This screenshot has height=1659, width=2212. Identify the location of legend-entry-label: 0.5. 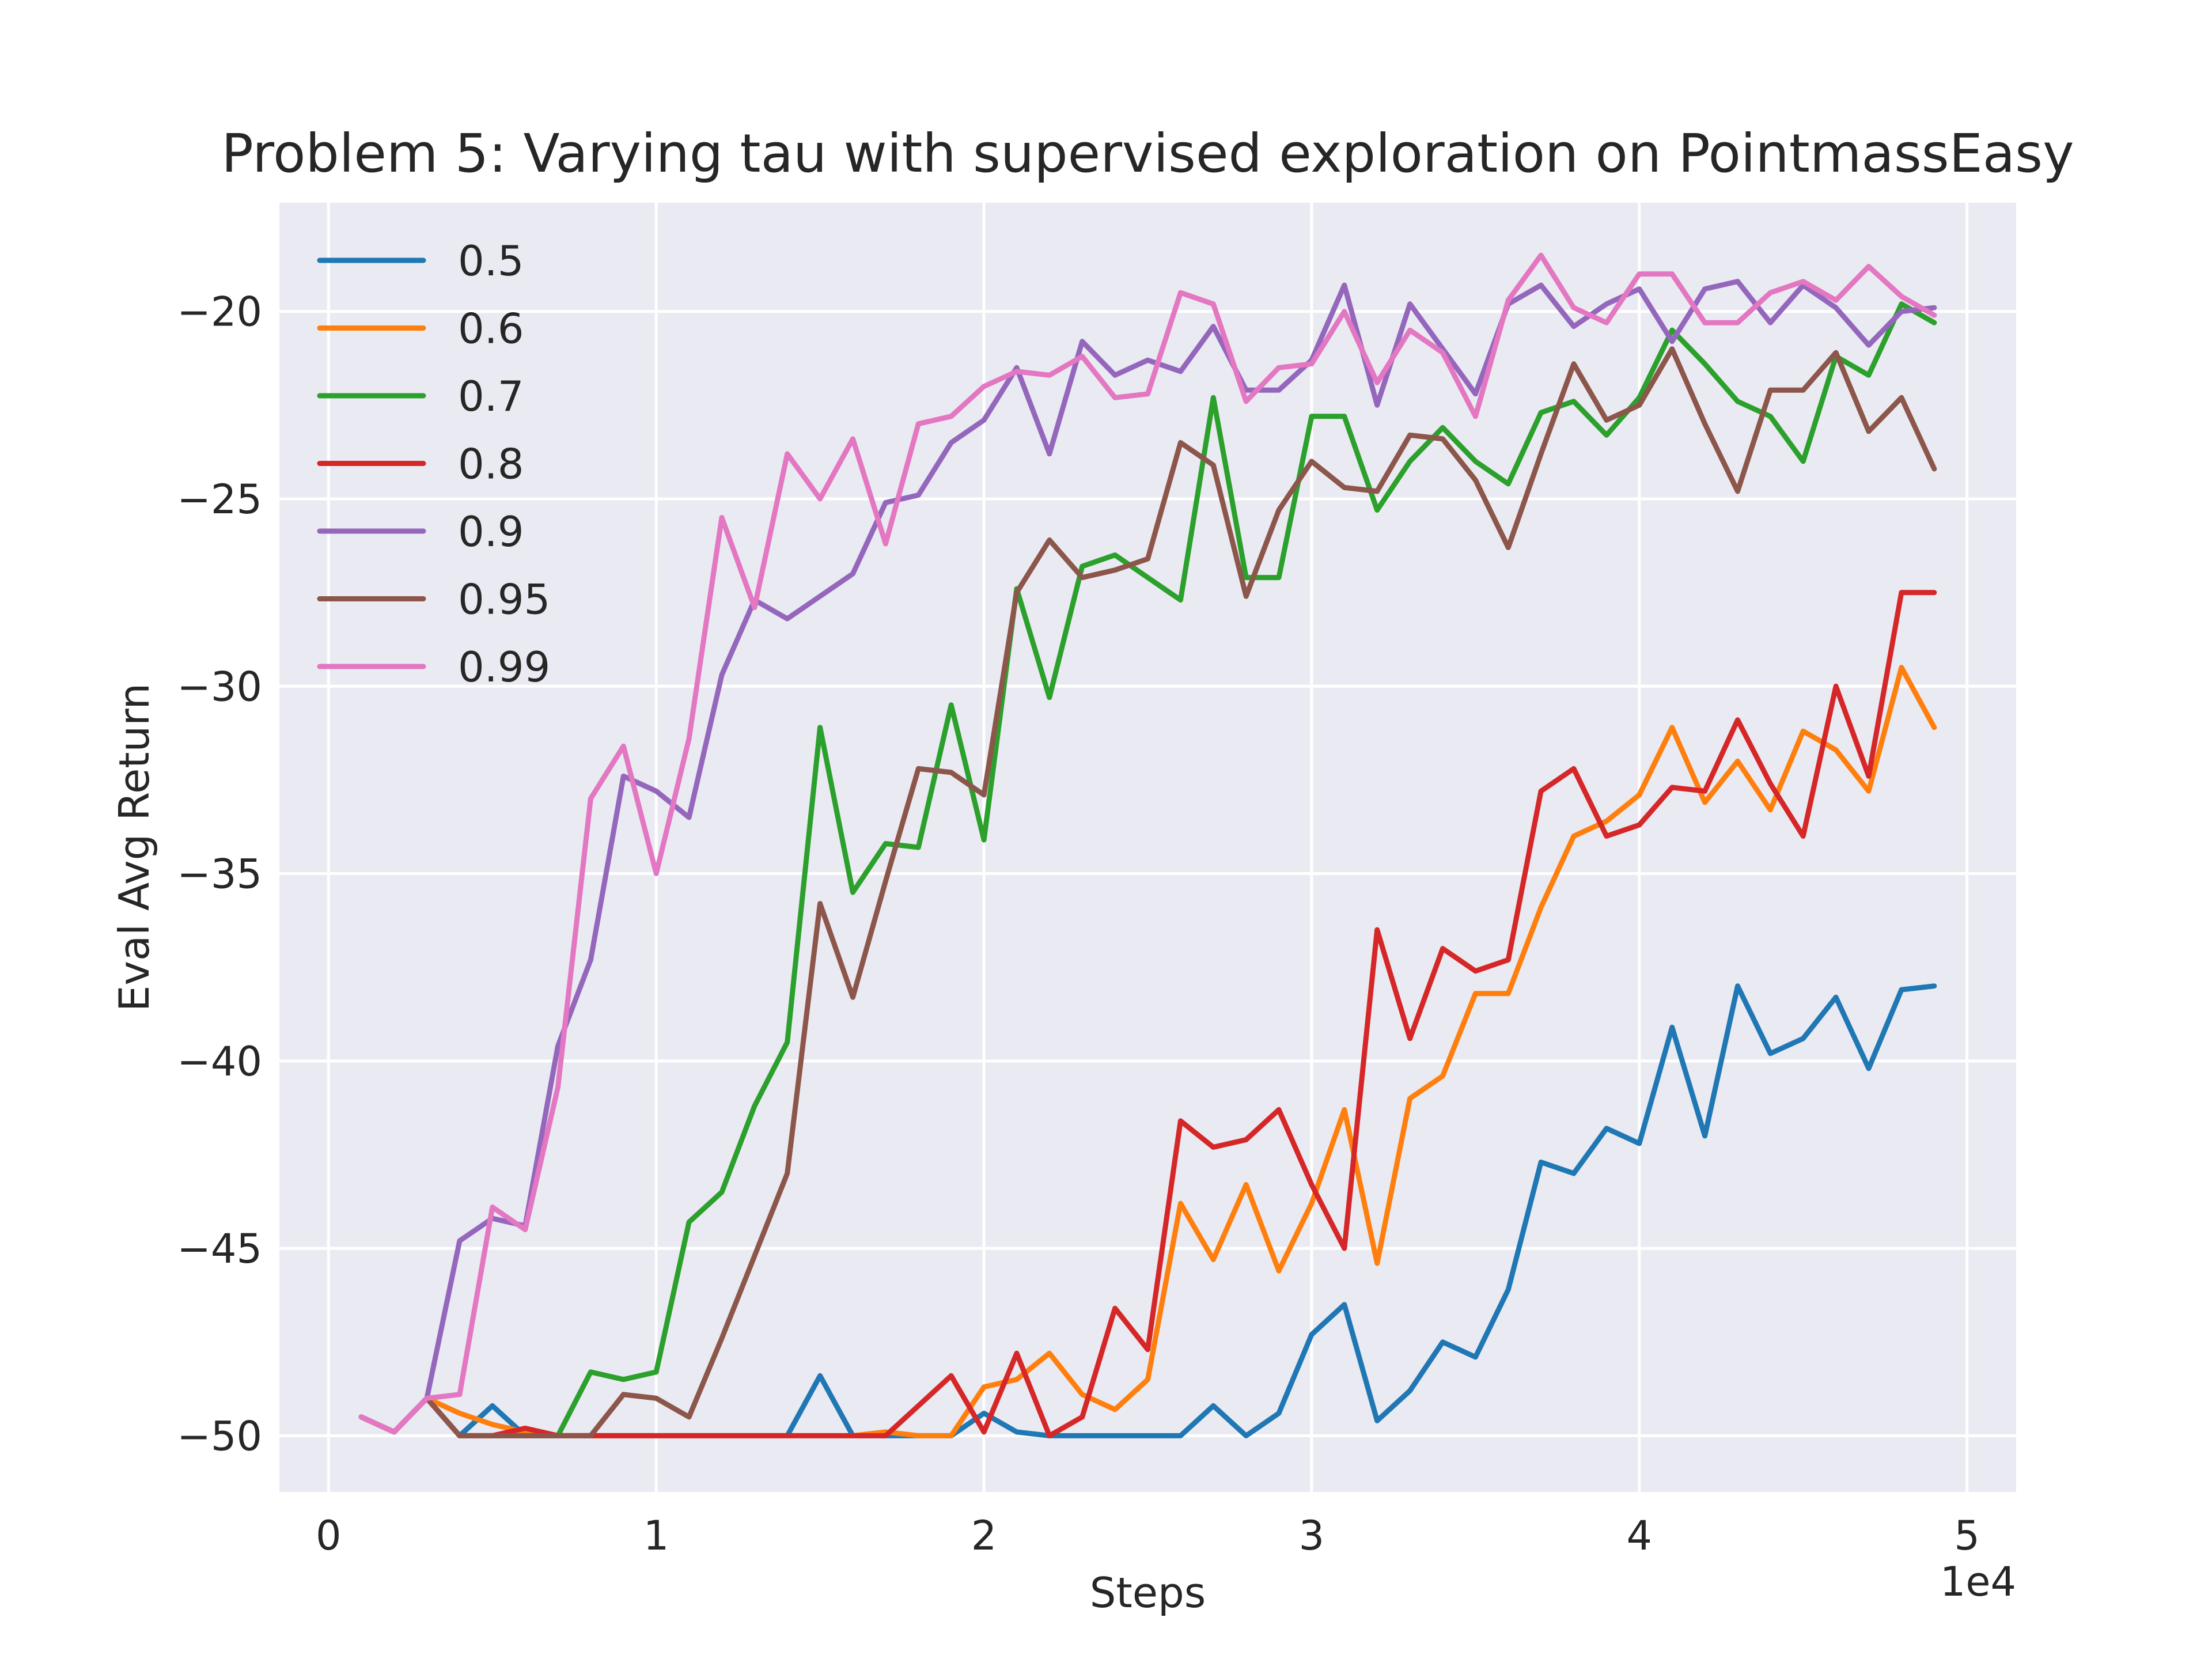
(491, 261).